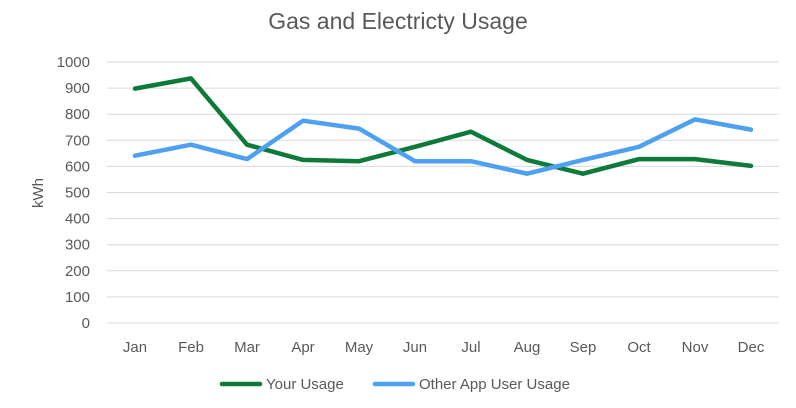 The image size is (796, 408). Describe the element at coordinates (77, 271) in the screenshot. I see `y-tick-label: 200` at that location.